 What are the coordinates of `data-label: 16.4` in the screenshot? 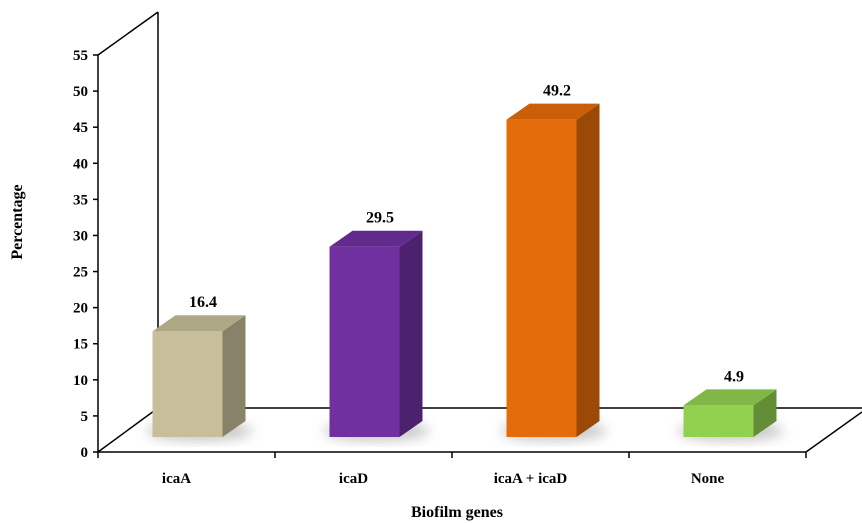 It's located at (203, 302).